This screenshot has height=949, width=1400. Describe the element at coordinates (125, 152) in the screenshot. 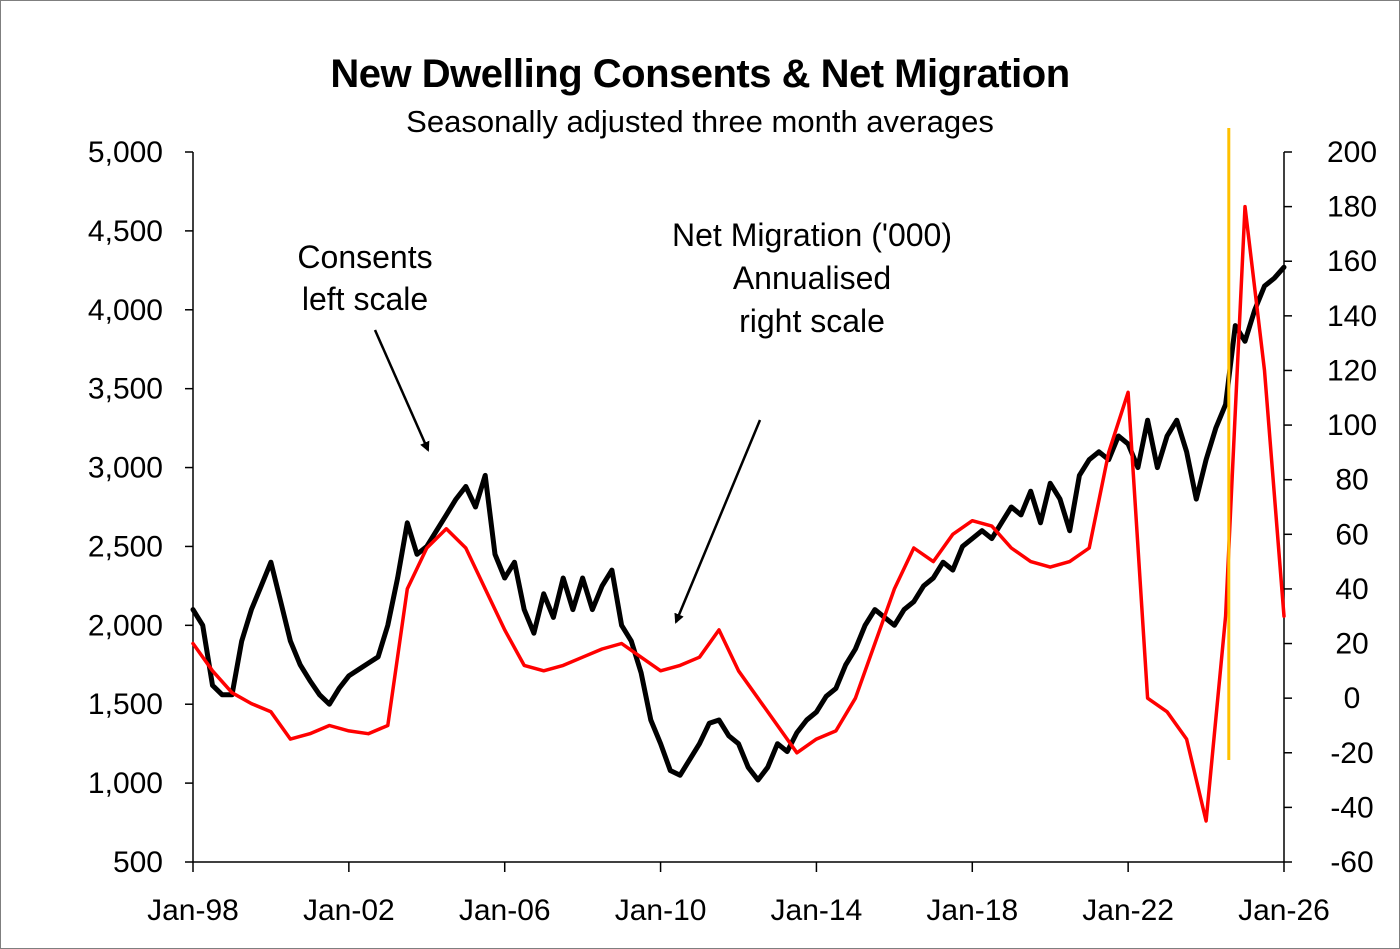

I see `y-left-tick-label: 5,000` at that location.